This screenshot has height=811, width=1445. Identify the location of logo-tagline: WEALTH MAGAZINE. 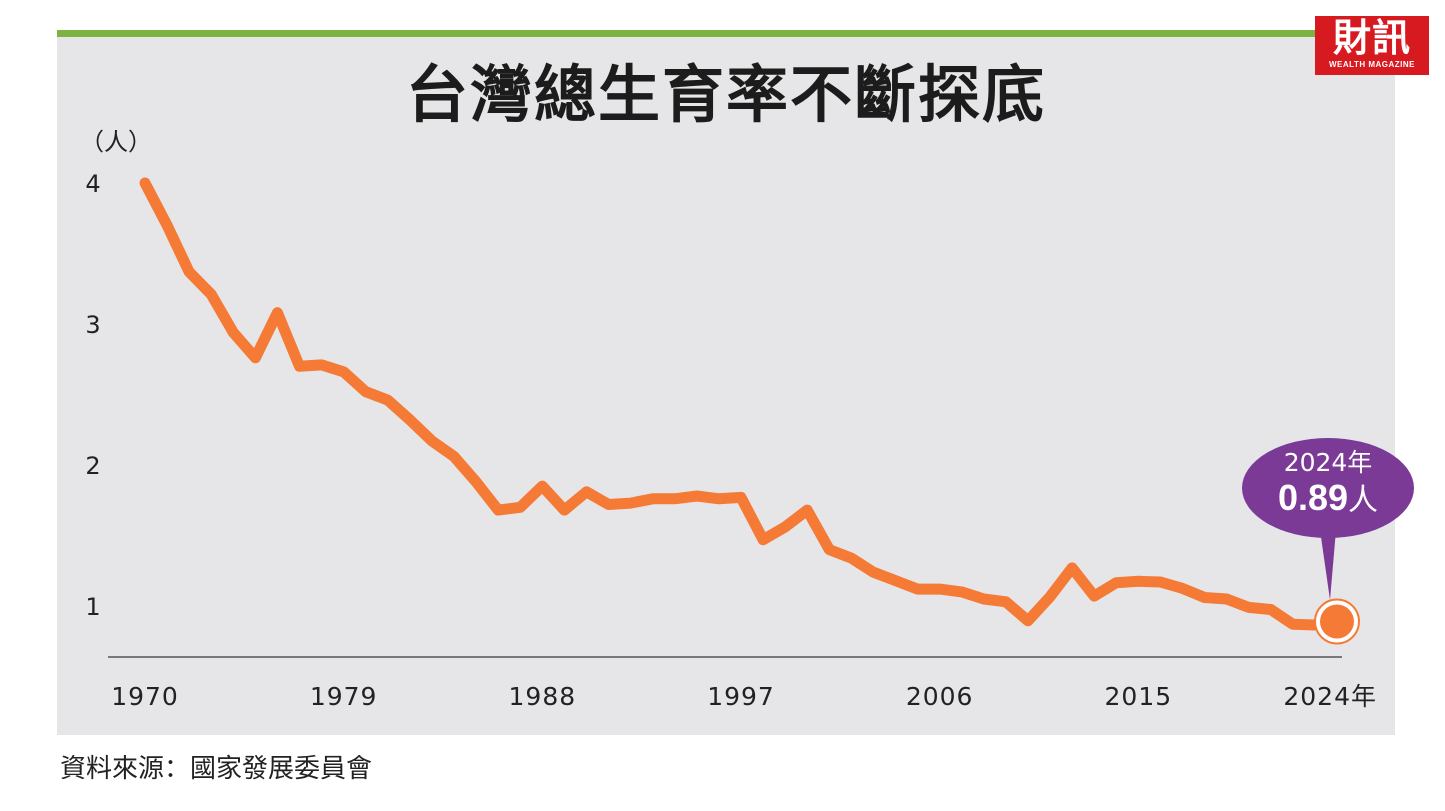
(1371, 64).